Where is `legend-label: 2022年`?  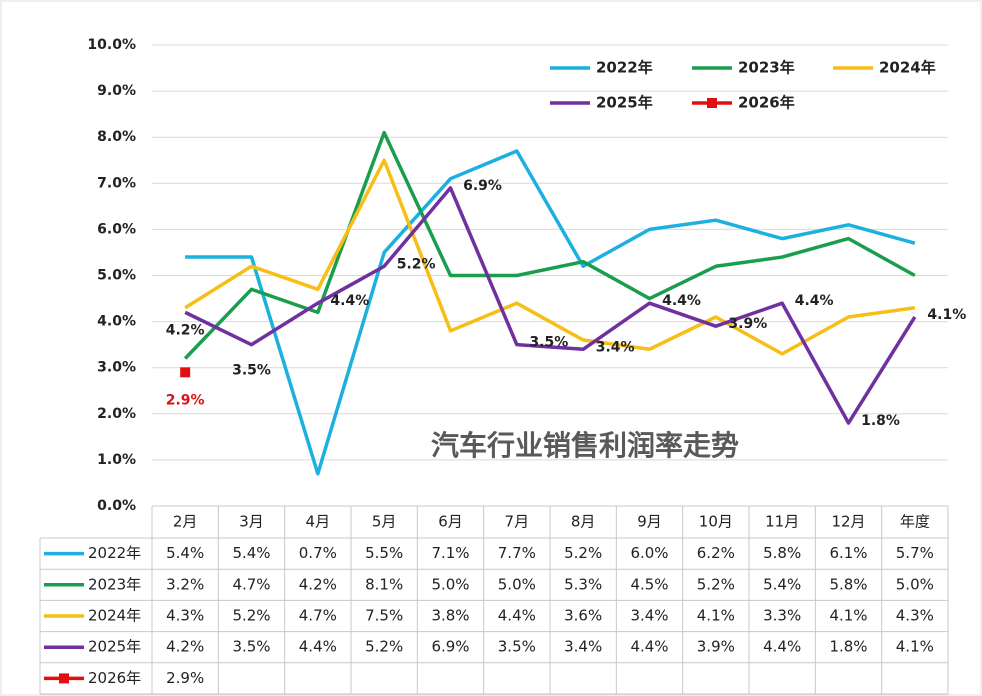 legend-label: 2022年 is located at coordinates (624, 68).